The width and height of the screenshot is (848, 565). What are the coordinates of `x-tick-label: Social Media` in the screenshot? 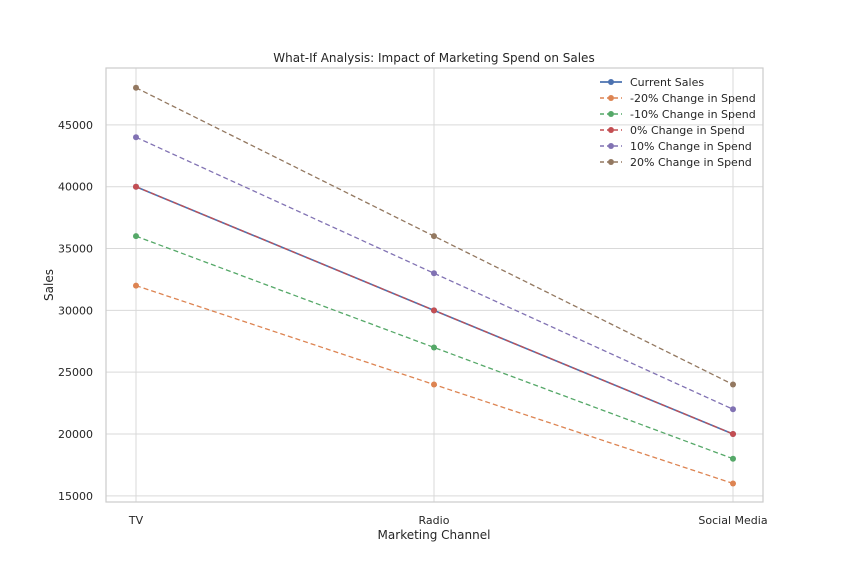 It's located at (732, 520).